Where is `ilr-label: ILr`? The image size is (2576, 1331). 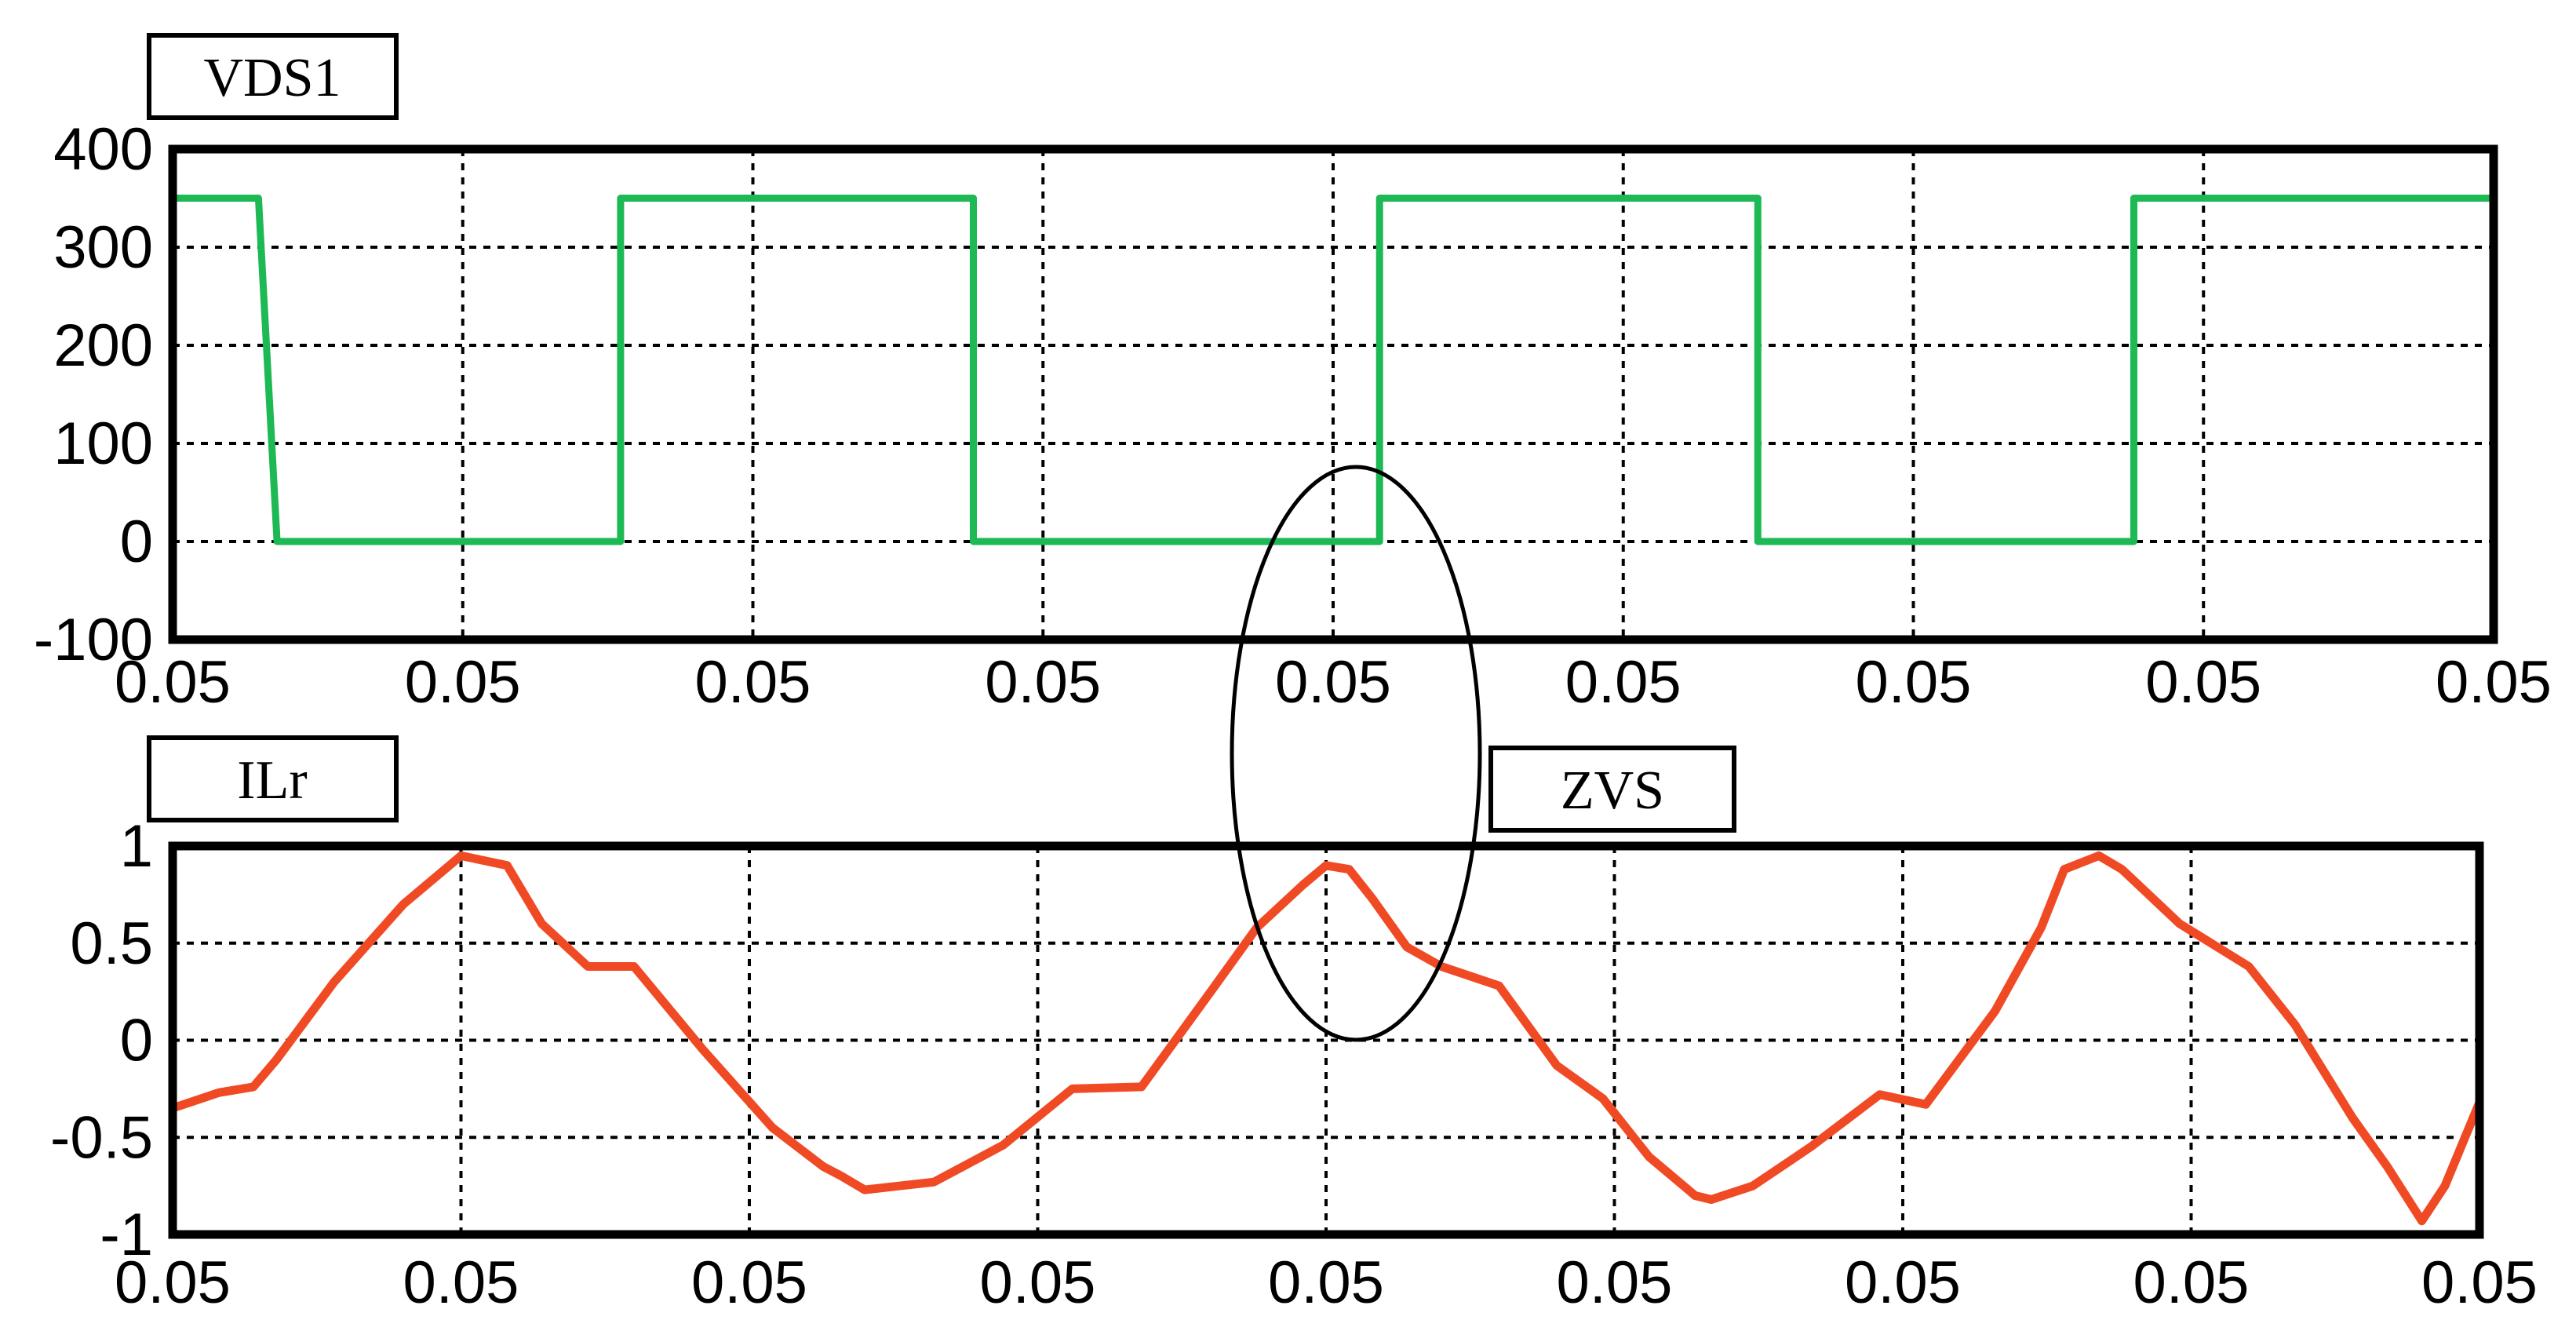 ilr-label: ILr is located at coordinates (272, 781).